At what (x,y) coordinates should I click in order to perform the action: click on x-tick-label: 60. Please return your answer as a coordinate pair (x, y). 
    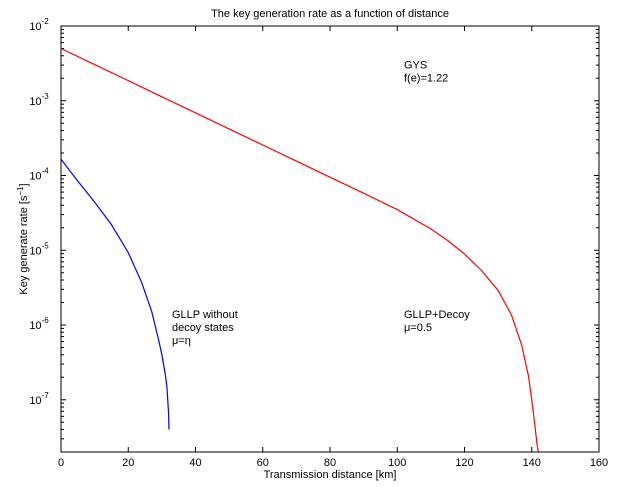
    Looking at the image, I should click on (263, 463).